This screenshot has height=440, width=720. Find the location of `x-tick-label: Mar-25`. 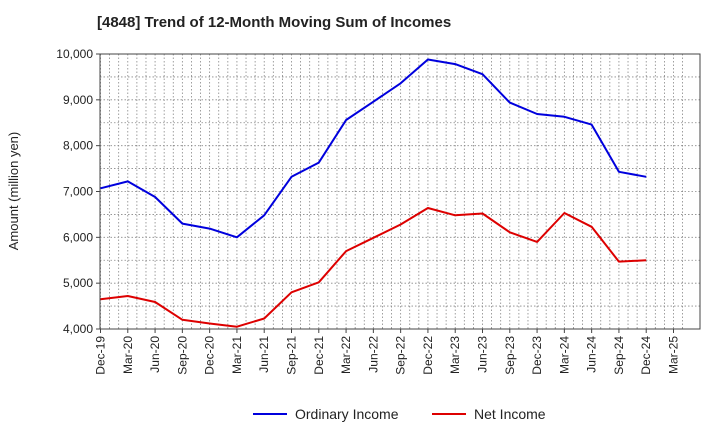

x-tick-label: Mar-25 is located at coordinates (674, 355).